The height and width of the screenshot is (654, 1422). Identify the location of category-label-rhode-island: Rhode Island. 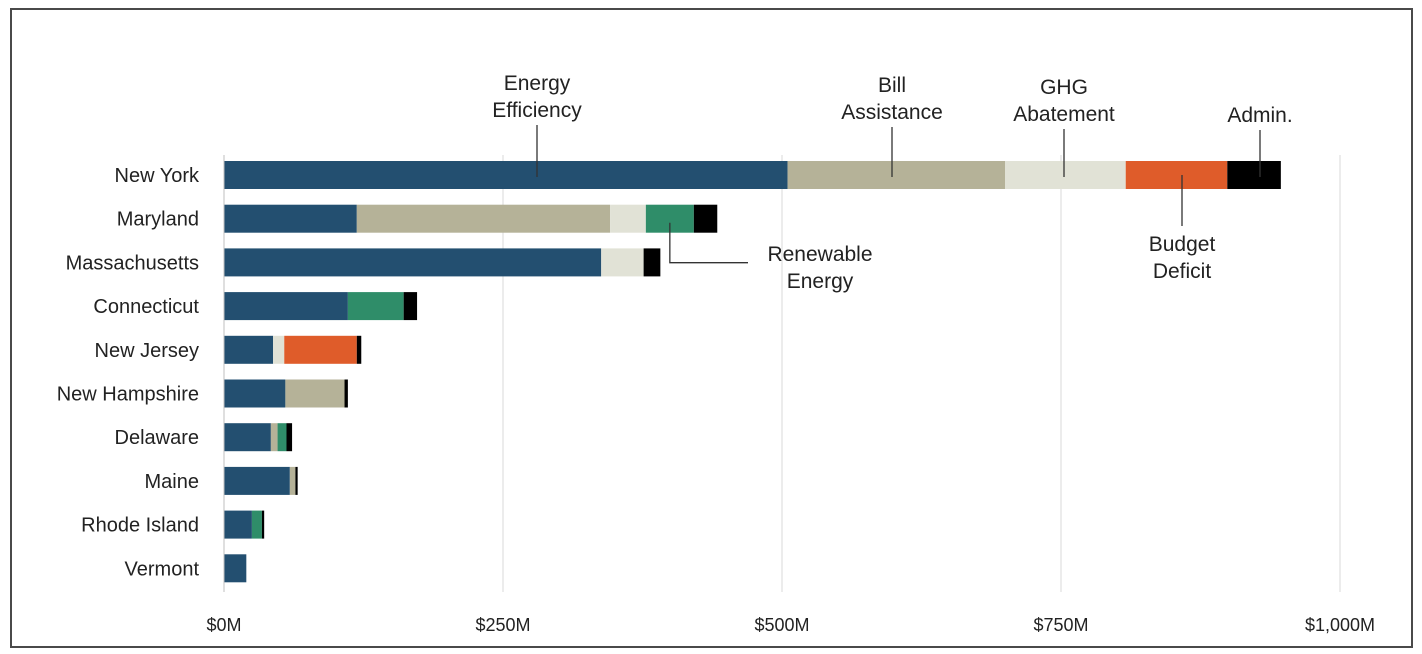
(140, 526).